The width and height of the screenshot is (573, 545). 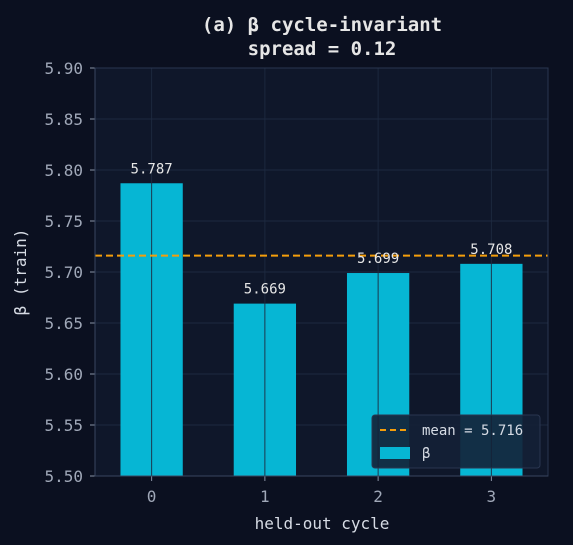 I want to click on chart-subtitle: spread = 0.12, so click(x=322, y=49).